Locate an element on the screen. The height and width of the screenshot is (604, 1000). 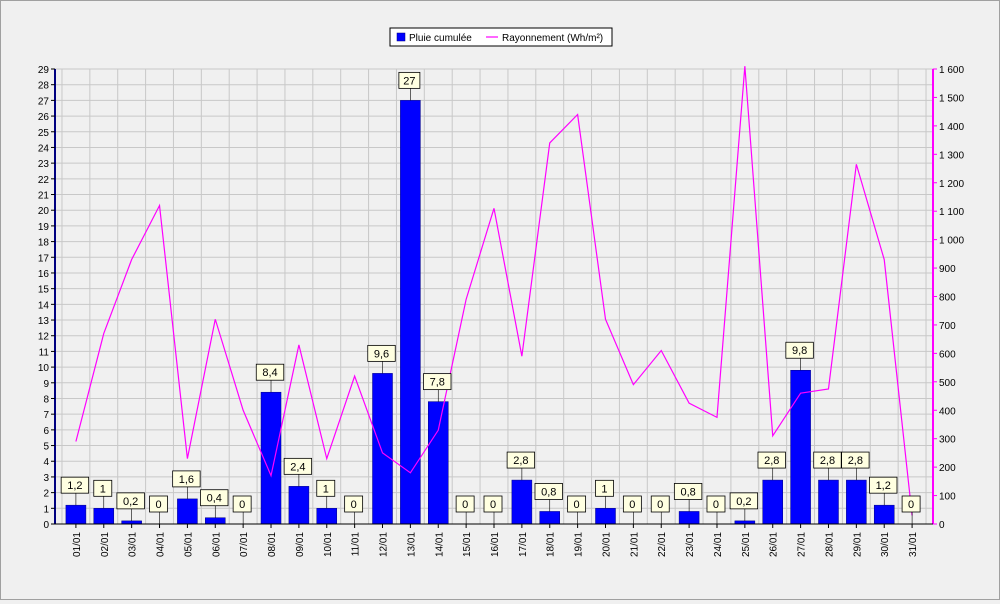
x-tick-label: 22/01 is located at coordinates (662, 544).